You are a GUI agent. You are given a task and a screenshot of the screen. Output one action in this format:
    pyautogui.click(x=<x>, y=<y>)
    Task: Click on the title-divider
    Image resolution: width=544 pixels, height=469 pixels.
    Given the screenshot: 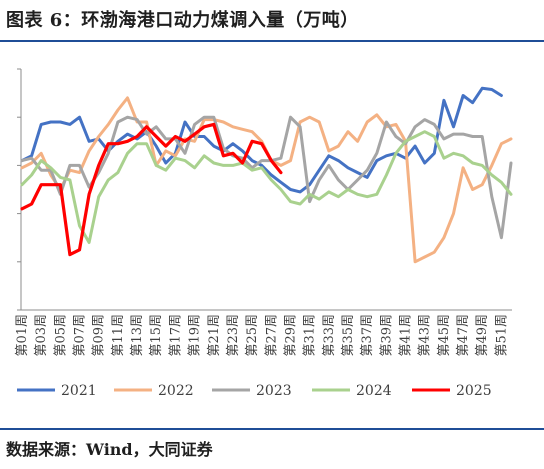 What is the action you would take?
    pyautogui.click(x=272, y=41)
    